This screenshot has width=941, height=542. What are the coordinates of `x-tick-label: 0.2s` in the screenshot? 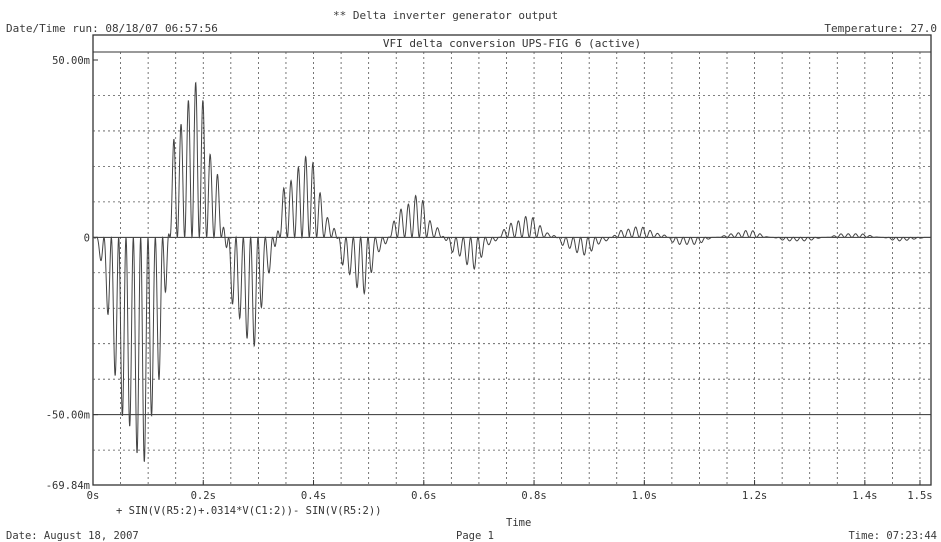 It's located at (203, 496).